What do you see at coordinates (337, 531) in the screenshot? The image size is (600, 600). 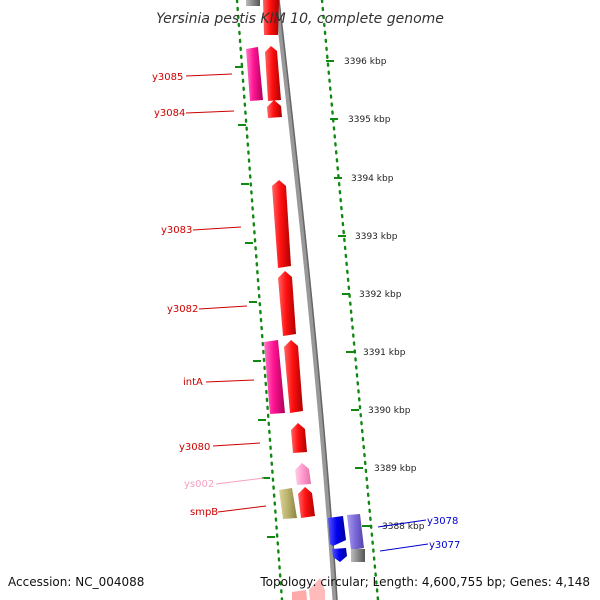 I see `gene-y3078-blue` at bounding box center [337, 531].